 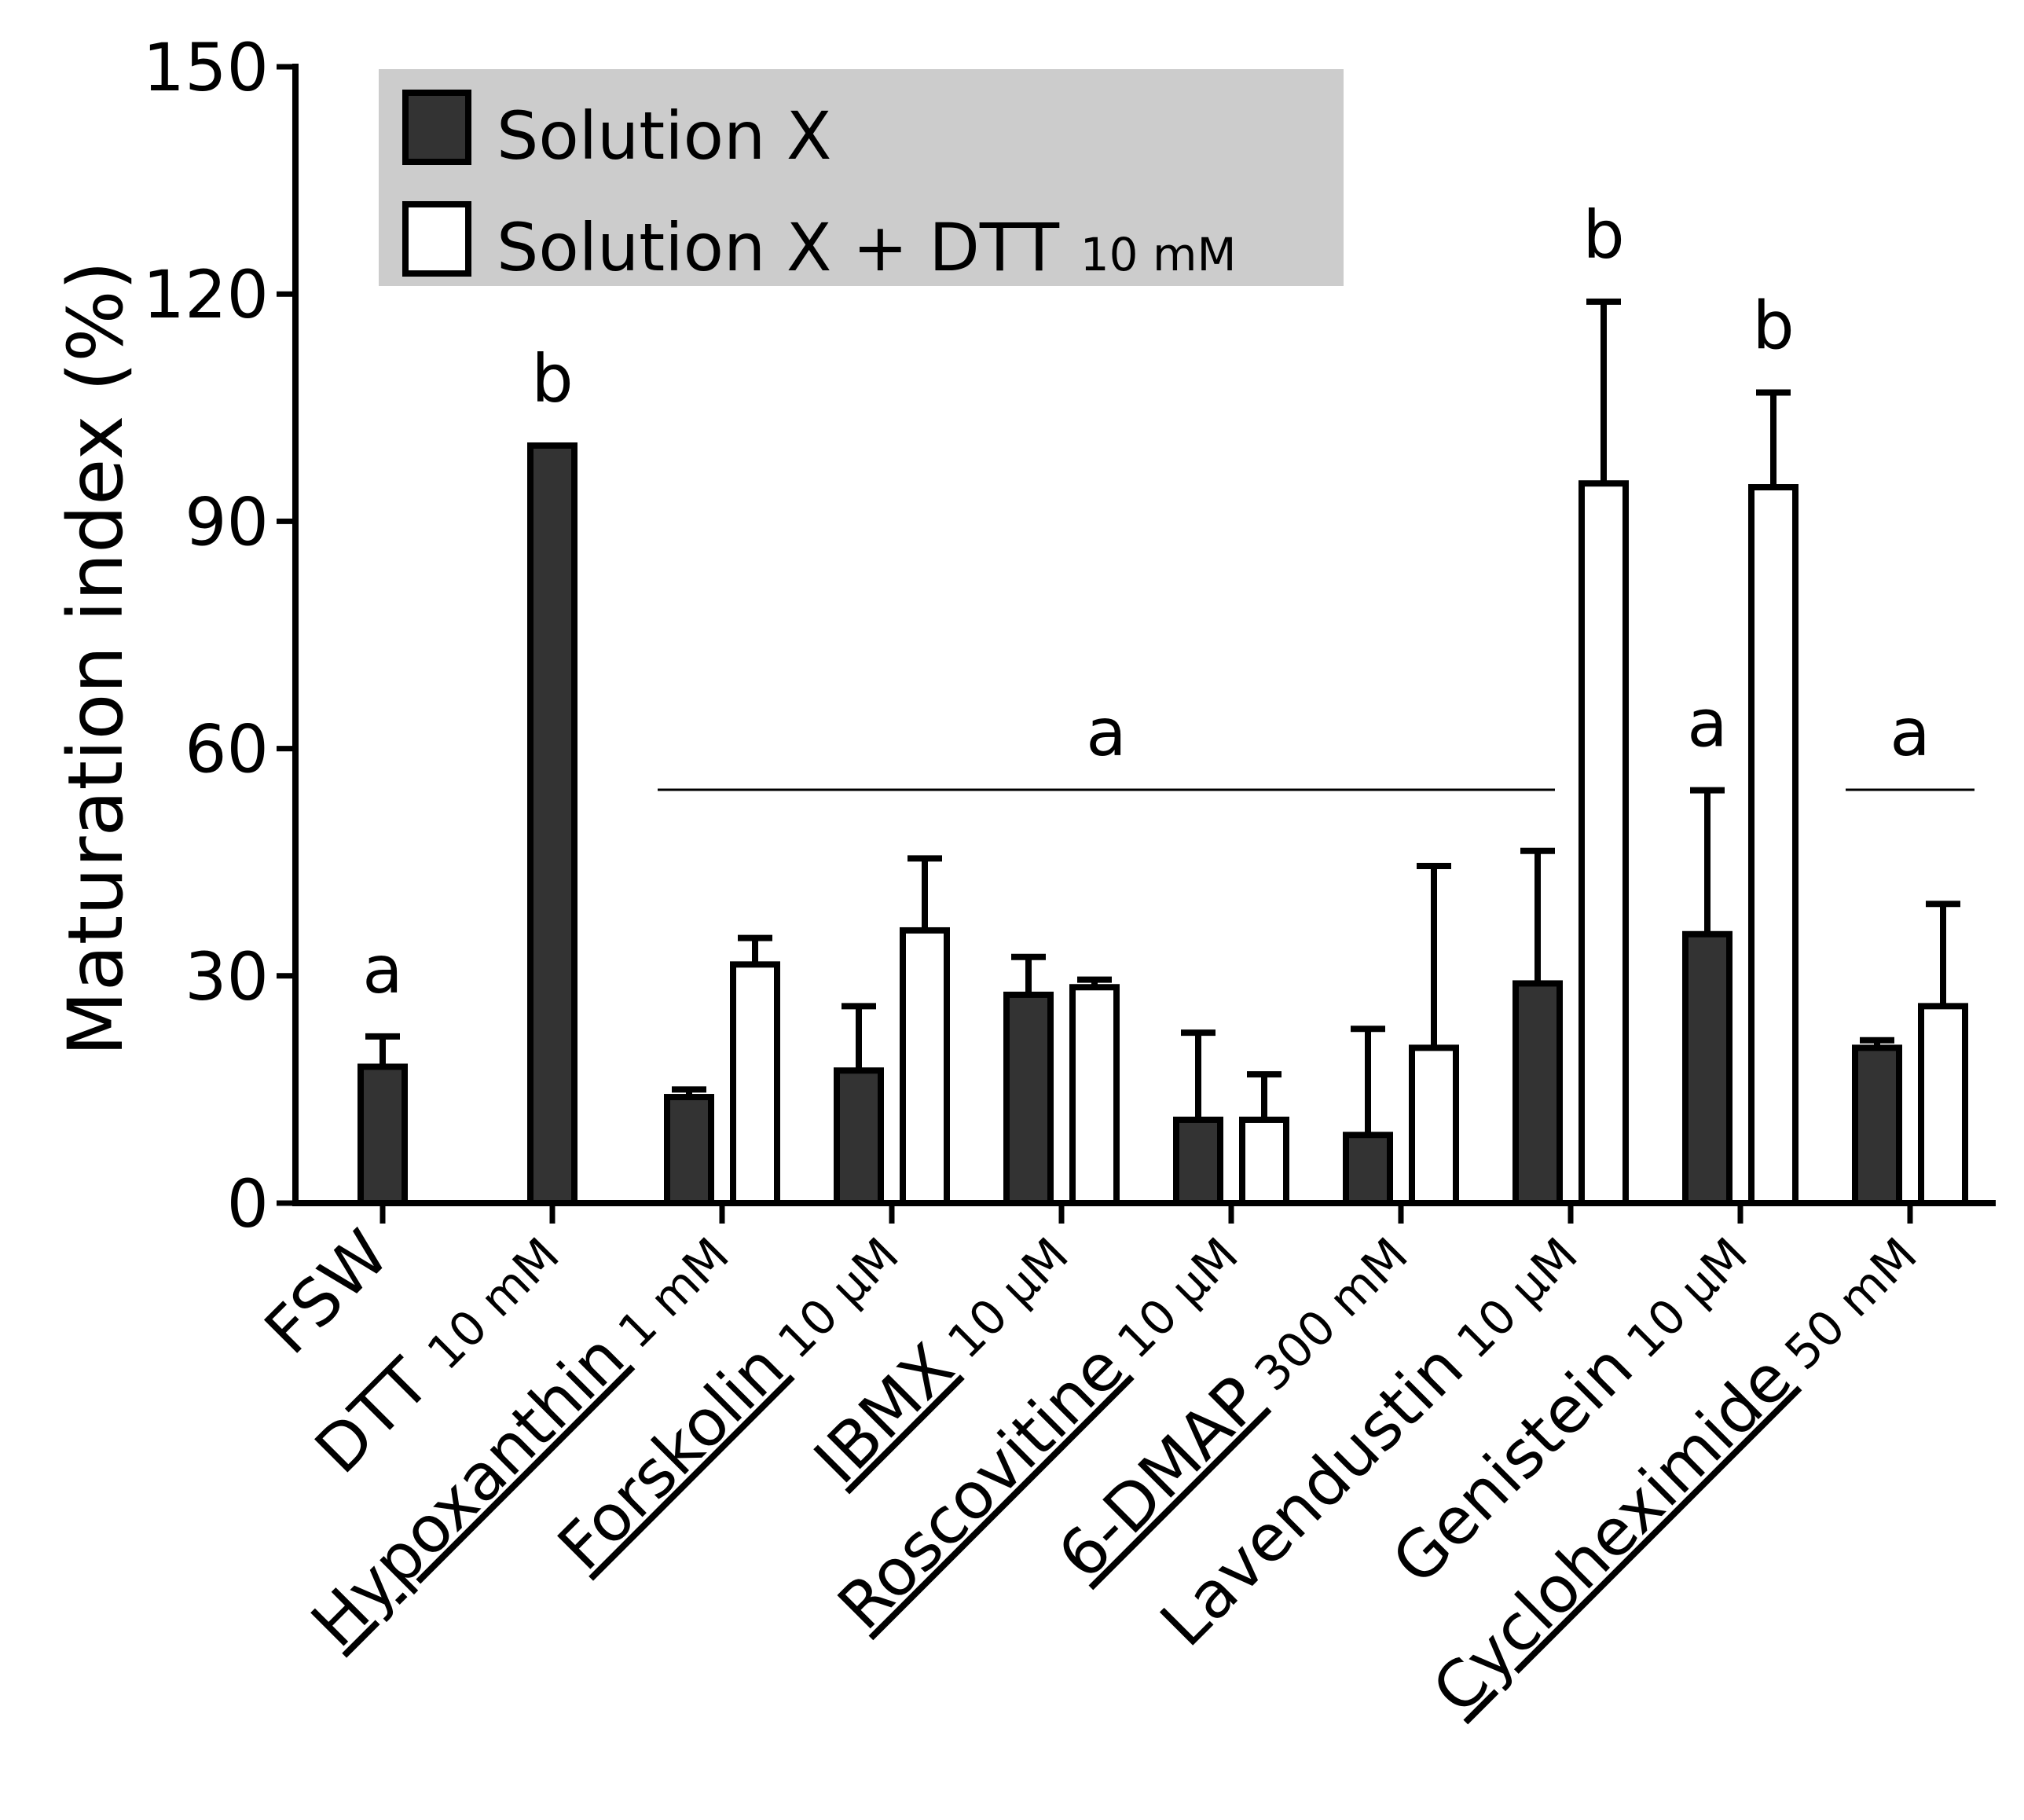 I want to click on y-tick-label-60: 60, so click(x=227, y=749).